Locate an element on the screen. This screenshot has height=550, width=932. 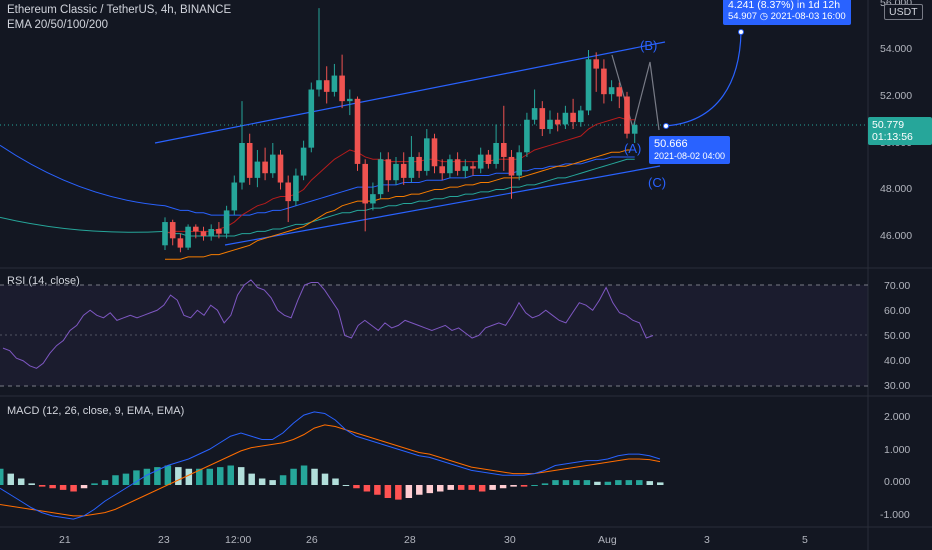
rsi-title: RSI (14, close) is located at coordinates (43, 281).